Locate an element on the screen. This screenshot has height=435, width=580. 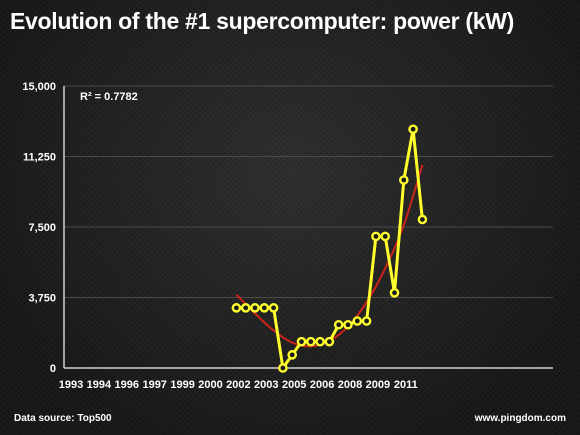
trendline-layer is located at coordinates (329, 256).